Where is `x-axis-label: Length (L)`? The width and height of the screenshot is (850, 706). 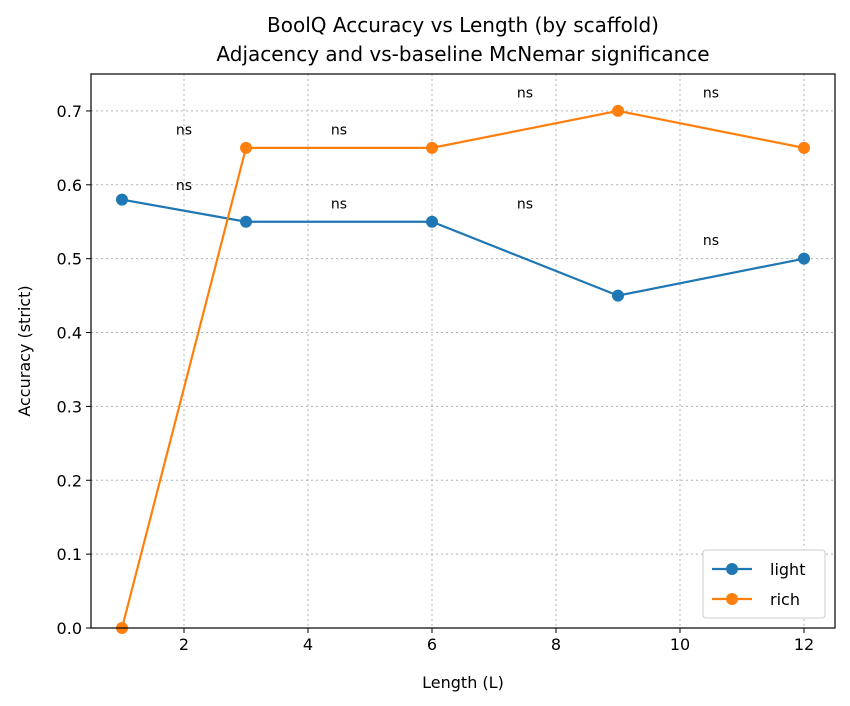
x-axis-label: Length (L) is located at coordinates (463, 682).